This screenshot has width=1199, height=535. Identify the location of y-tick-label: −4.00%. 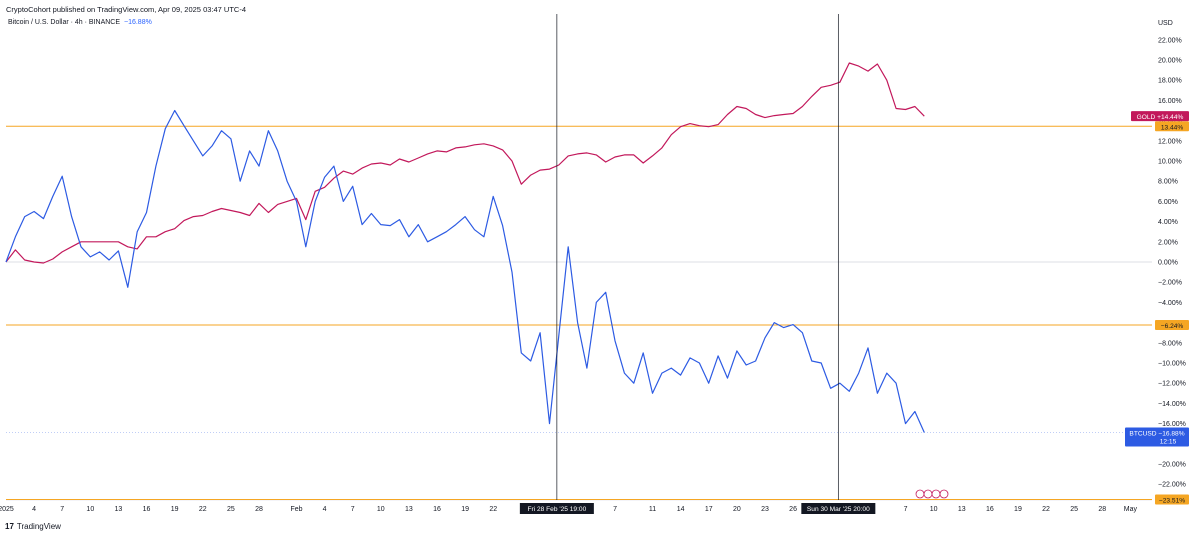
(1170, 303).